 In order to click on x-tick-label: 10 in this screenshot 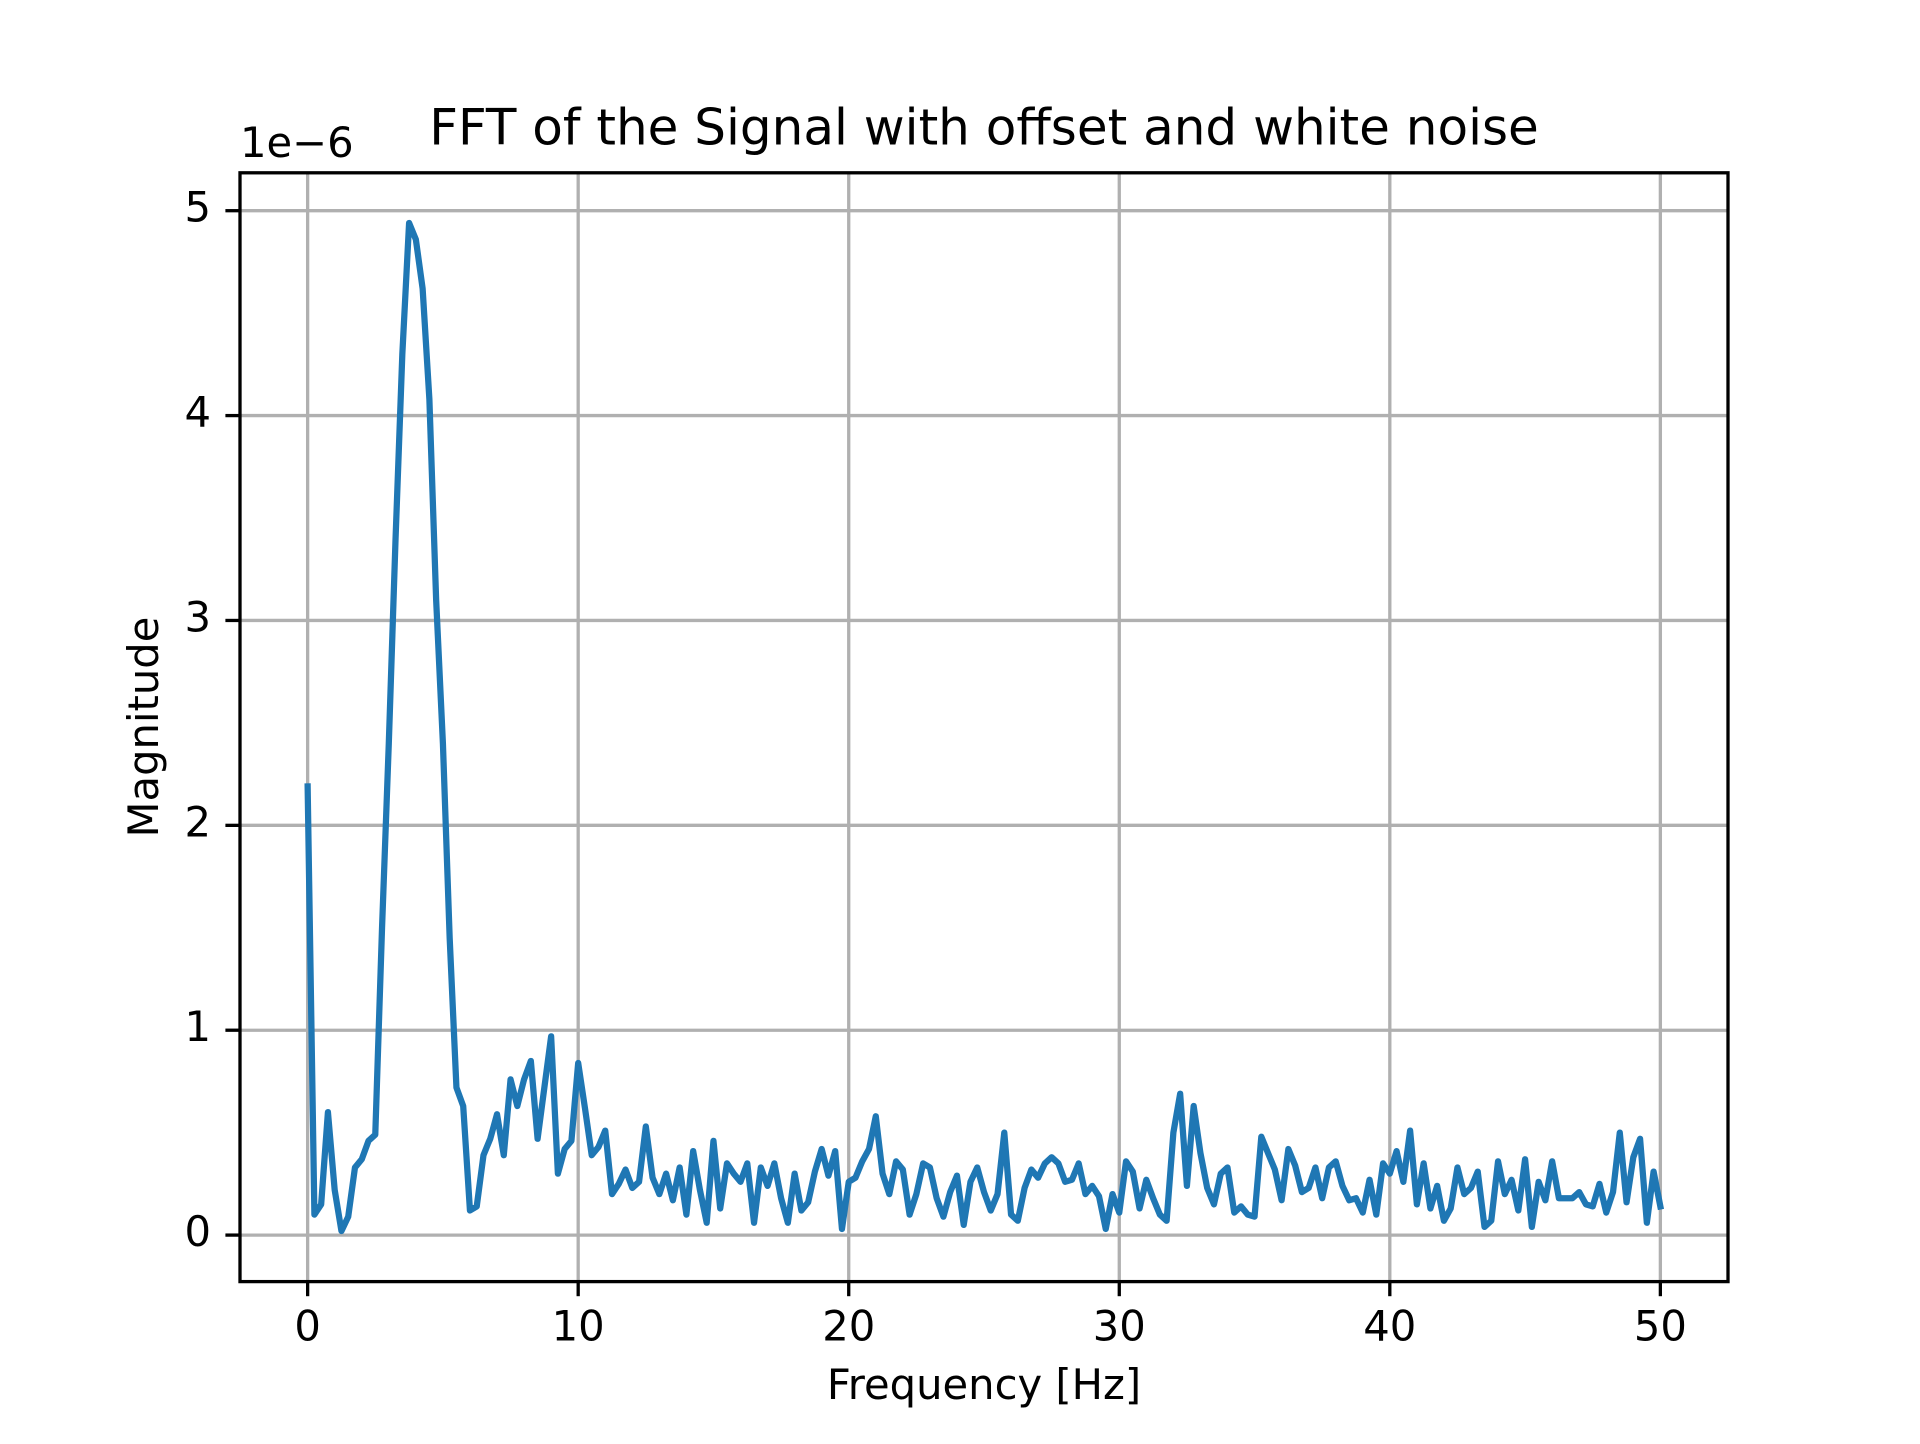, I will do `click(578, 1326)`.